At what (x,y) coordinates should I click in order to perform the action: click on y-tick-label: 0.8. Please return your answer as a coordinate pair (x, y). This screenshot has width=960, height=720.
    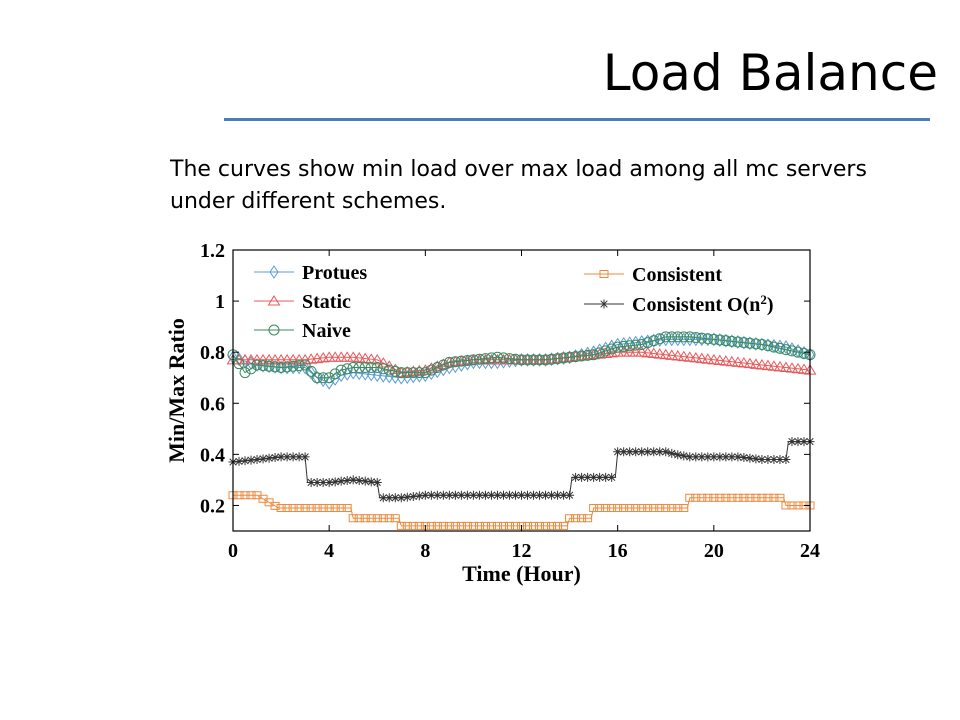
    Looking at the image, I should click on (212, 353).